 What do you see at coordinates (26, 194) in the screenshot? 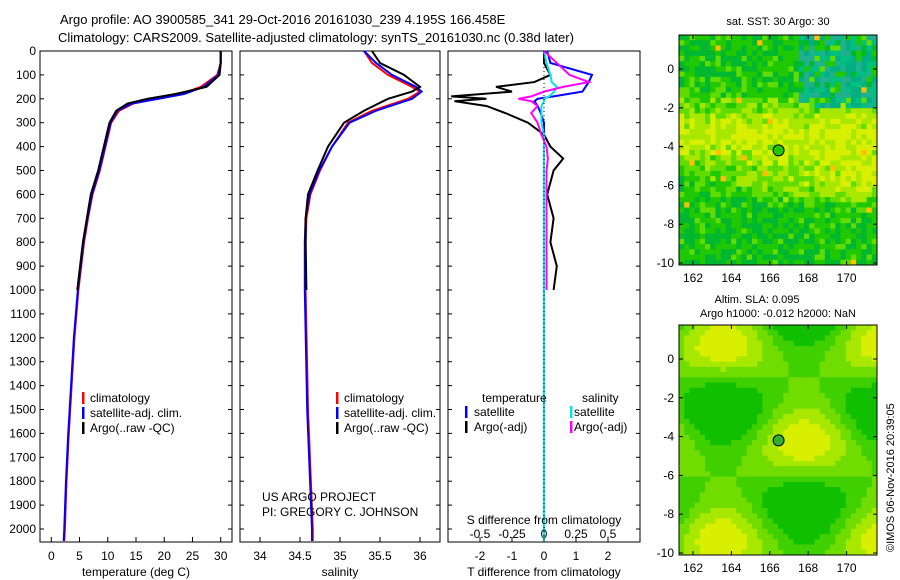
I see `y-tick-label: 600` at bounding box center [26, 194].